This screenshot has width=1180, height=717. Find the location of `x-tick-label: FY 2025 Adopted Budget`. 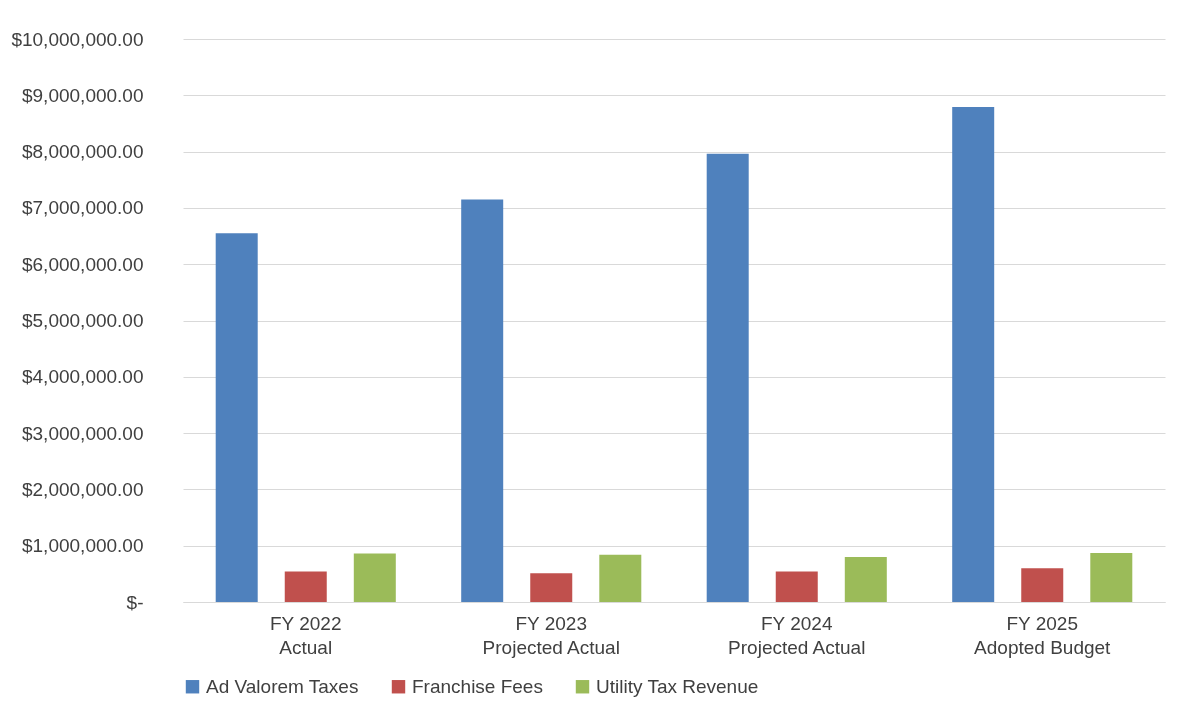

x-tick-label: FY 2025 Adopted Budget is located at coordinates (1043, 635).